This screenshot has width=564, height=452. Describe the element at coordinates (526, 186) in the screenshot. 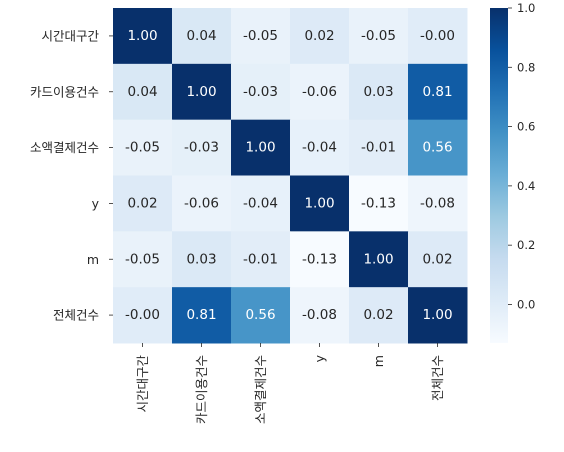

I see `colorbar-tick-label: 0.4` at that location.